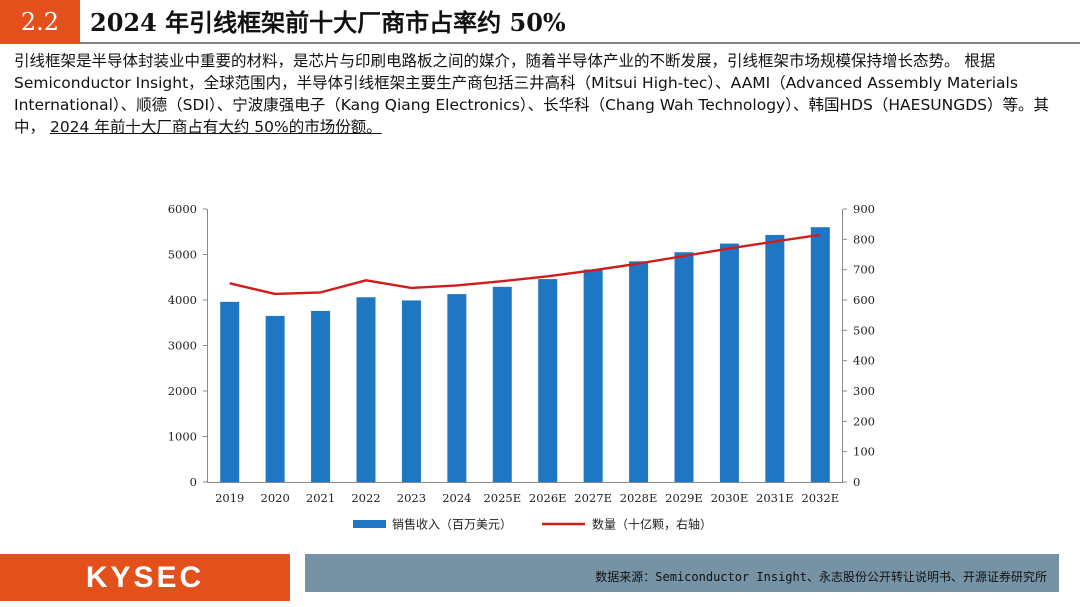 The height and width of the screenshot is (607, 1080). I want to click on right-tick-label: 200, so click(864, 421).